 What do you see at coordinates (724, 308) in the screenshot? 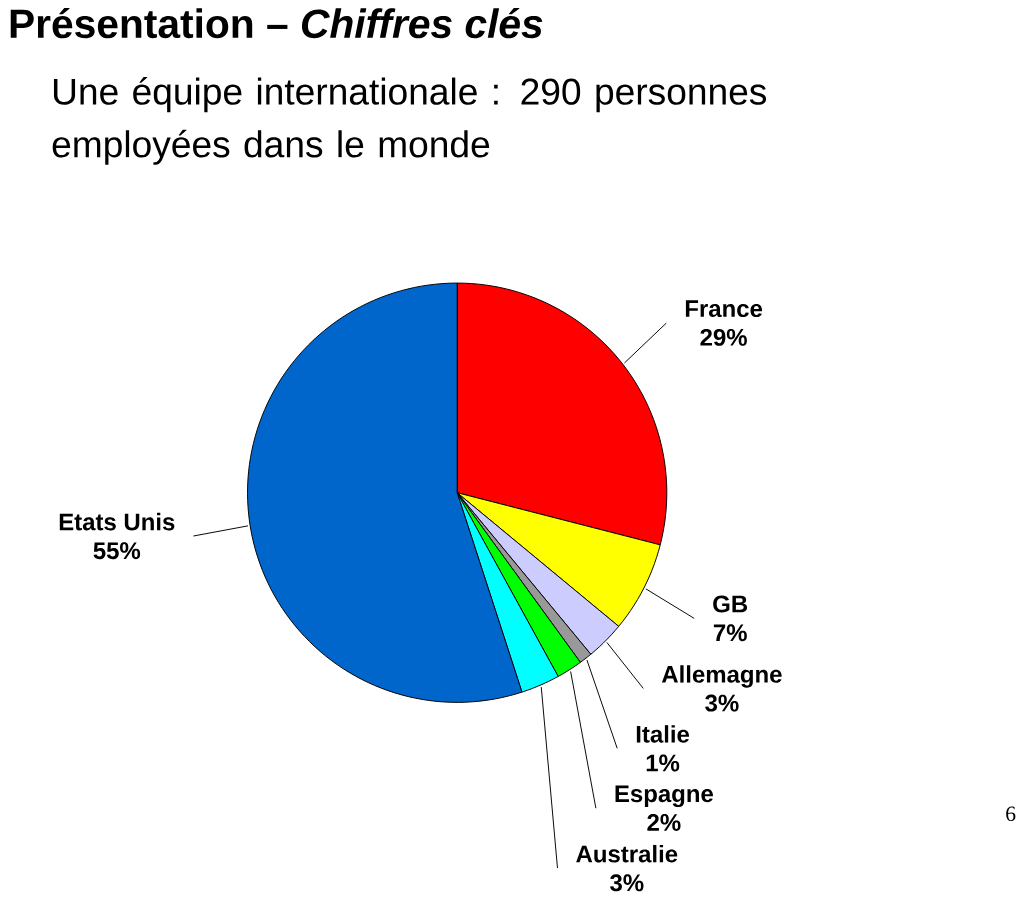
I see `slice-label: France` at bounding box center [724, 308].